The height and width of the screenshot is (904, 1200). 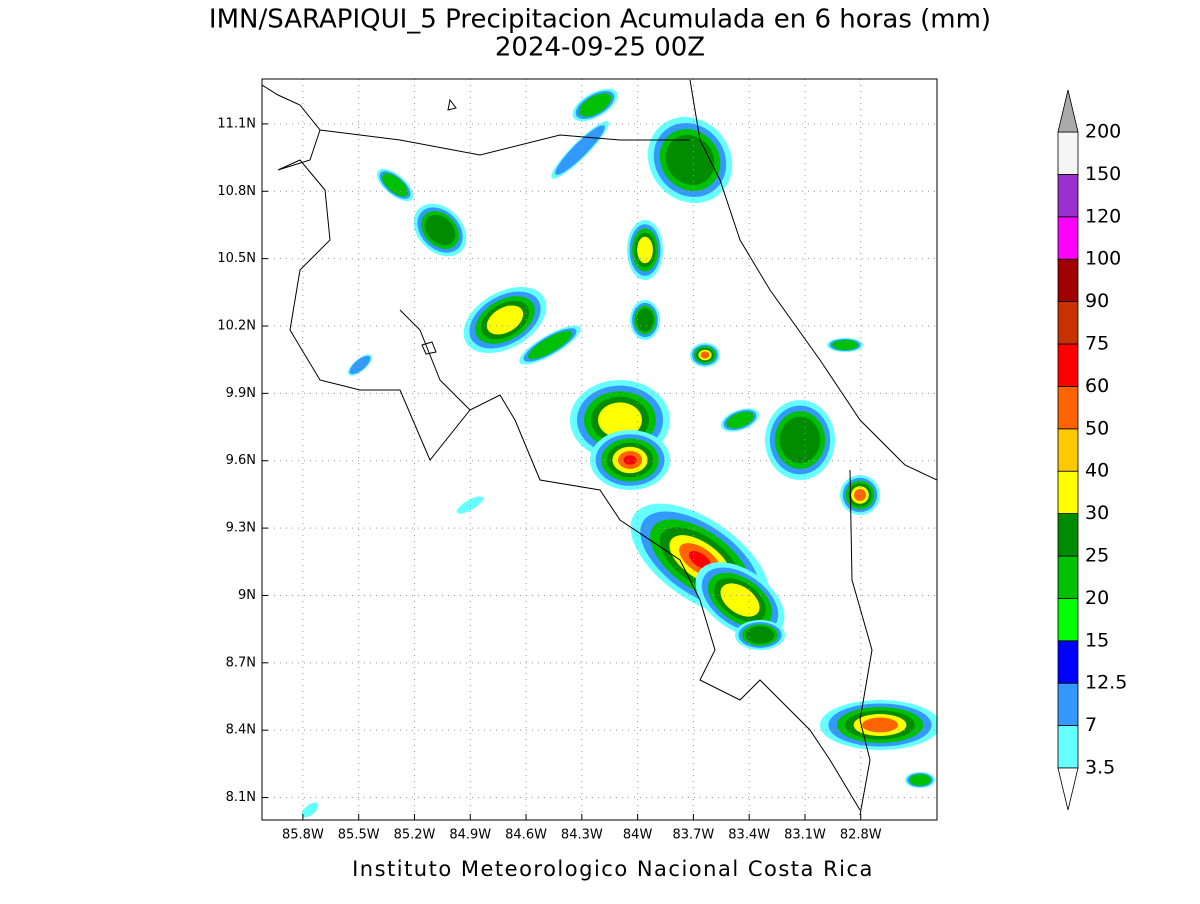 What do you see at coordinates (1103, 174) in the screenshot?
I see `colorbar-label: 150` at bounding box center [1103, 174].